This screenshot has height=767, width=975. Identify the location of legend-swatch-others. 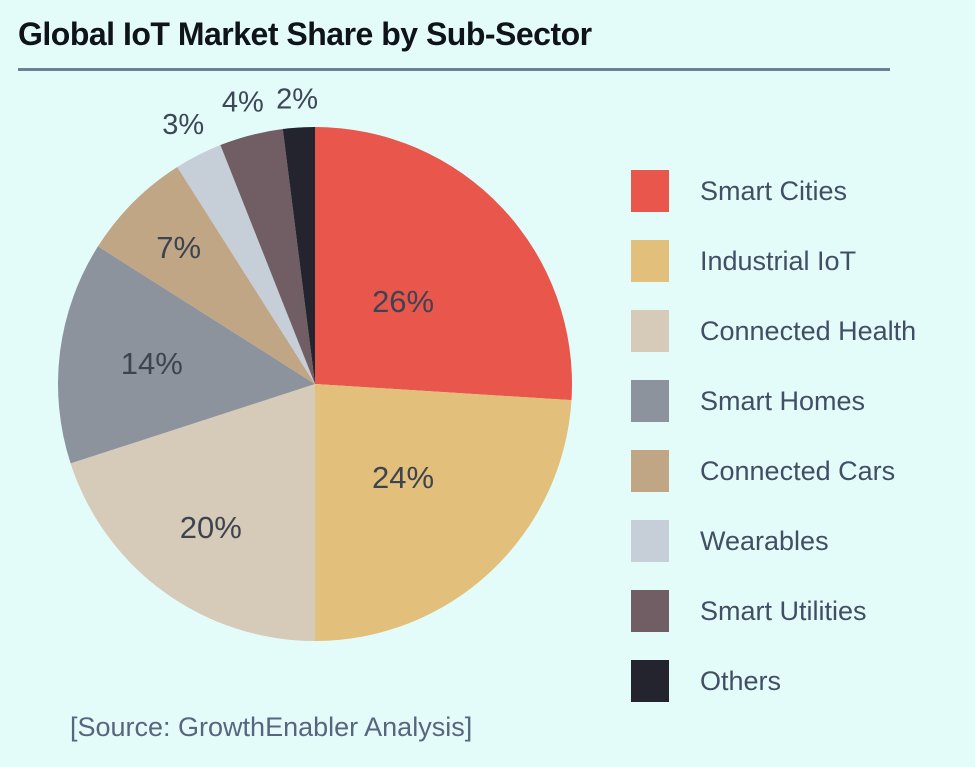
(650, 681).